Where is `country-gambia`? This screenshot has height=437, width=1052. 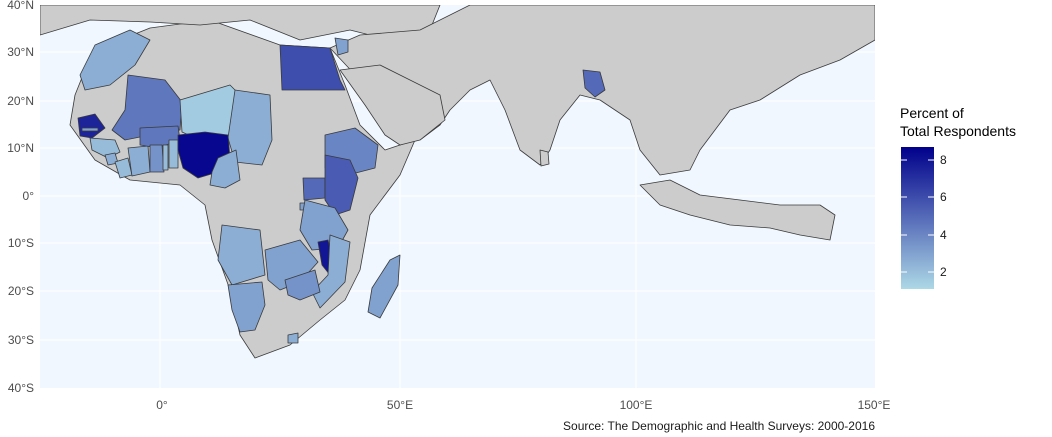
country-gambia is located at coordinates (90, 129).